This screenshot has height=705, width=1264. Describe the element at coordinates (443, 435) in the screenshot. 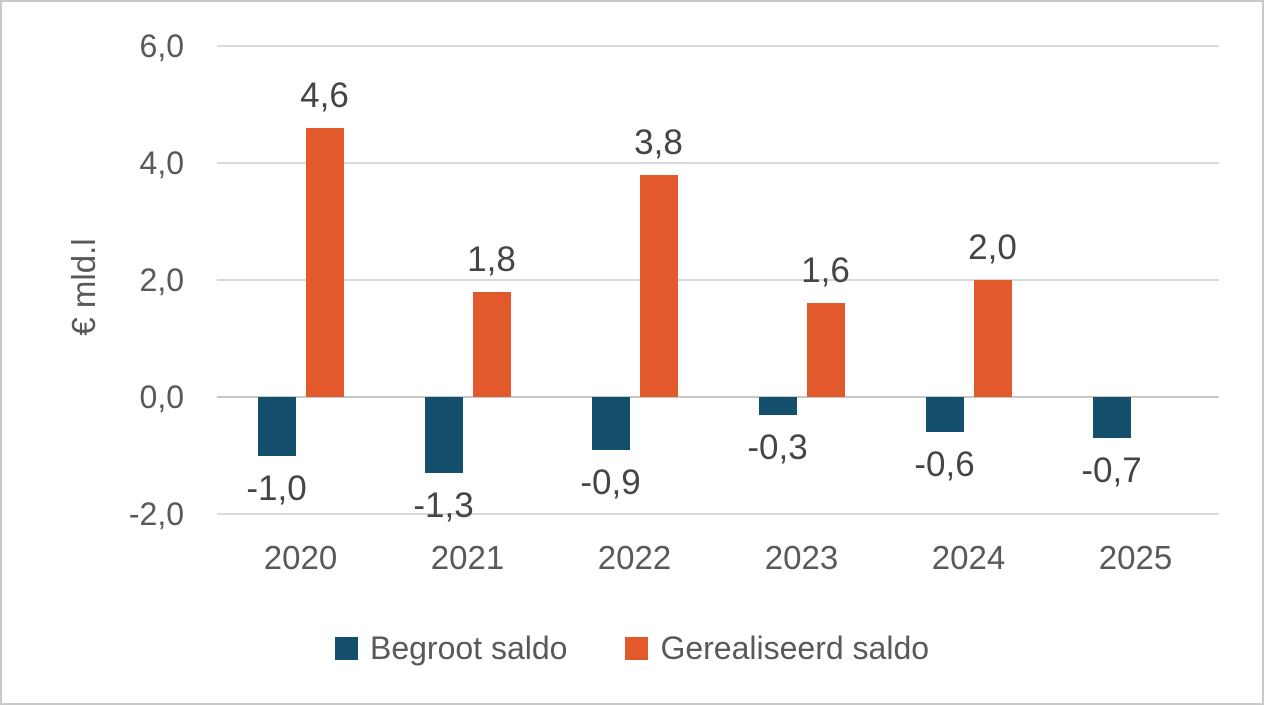

I see `bar-begroot-2021` at that location.